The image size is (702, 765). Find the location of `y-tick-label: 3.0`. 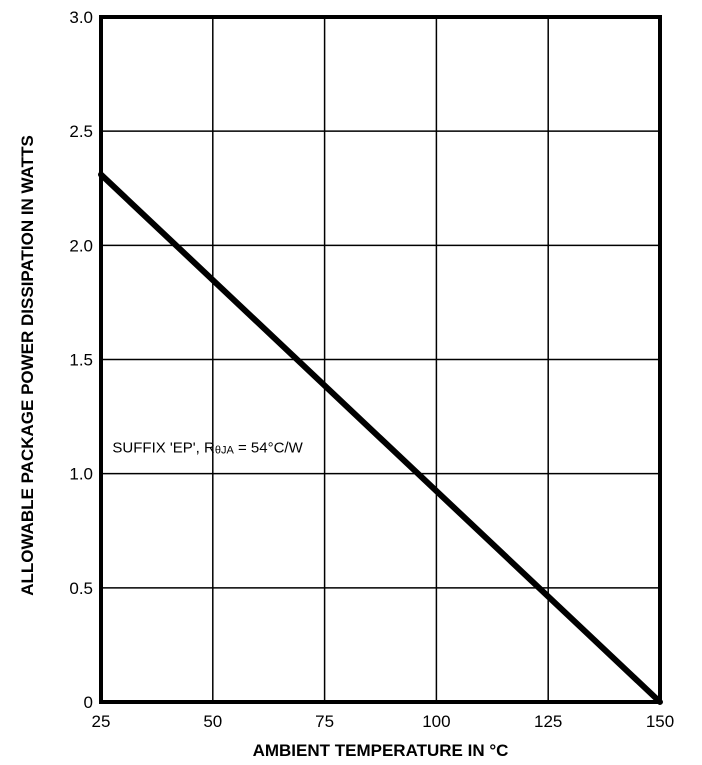

y-tick-label: 3.0 is located at coordinates (81, 17).